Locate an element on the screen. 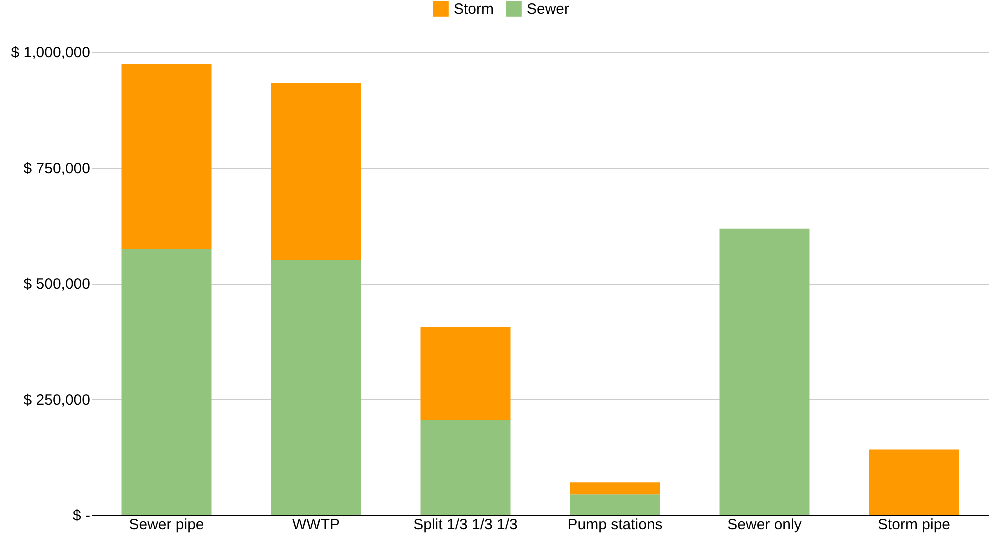 The width and height of the screenshot is (999, 542). legend-label: Storm is located at coordinates (474, 9).